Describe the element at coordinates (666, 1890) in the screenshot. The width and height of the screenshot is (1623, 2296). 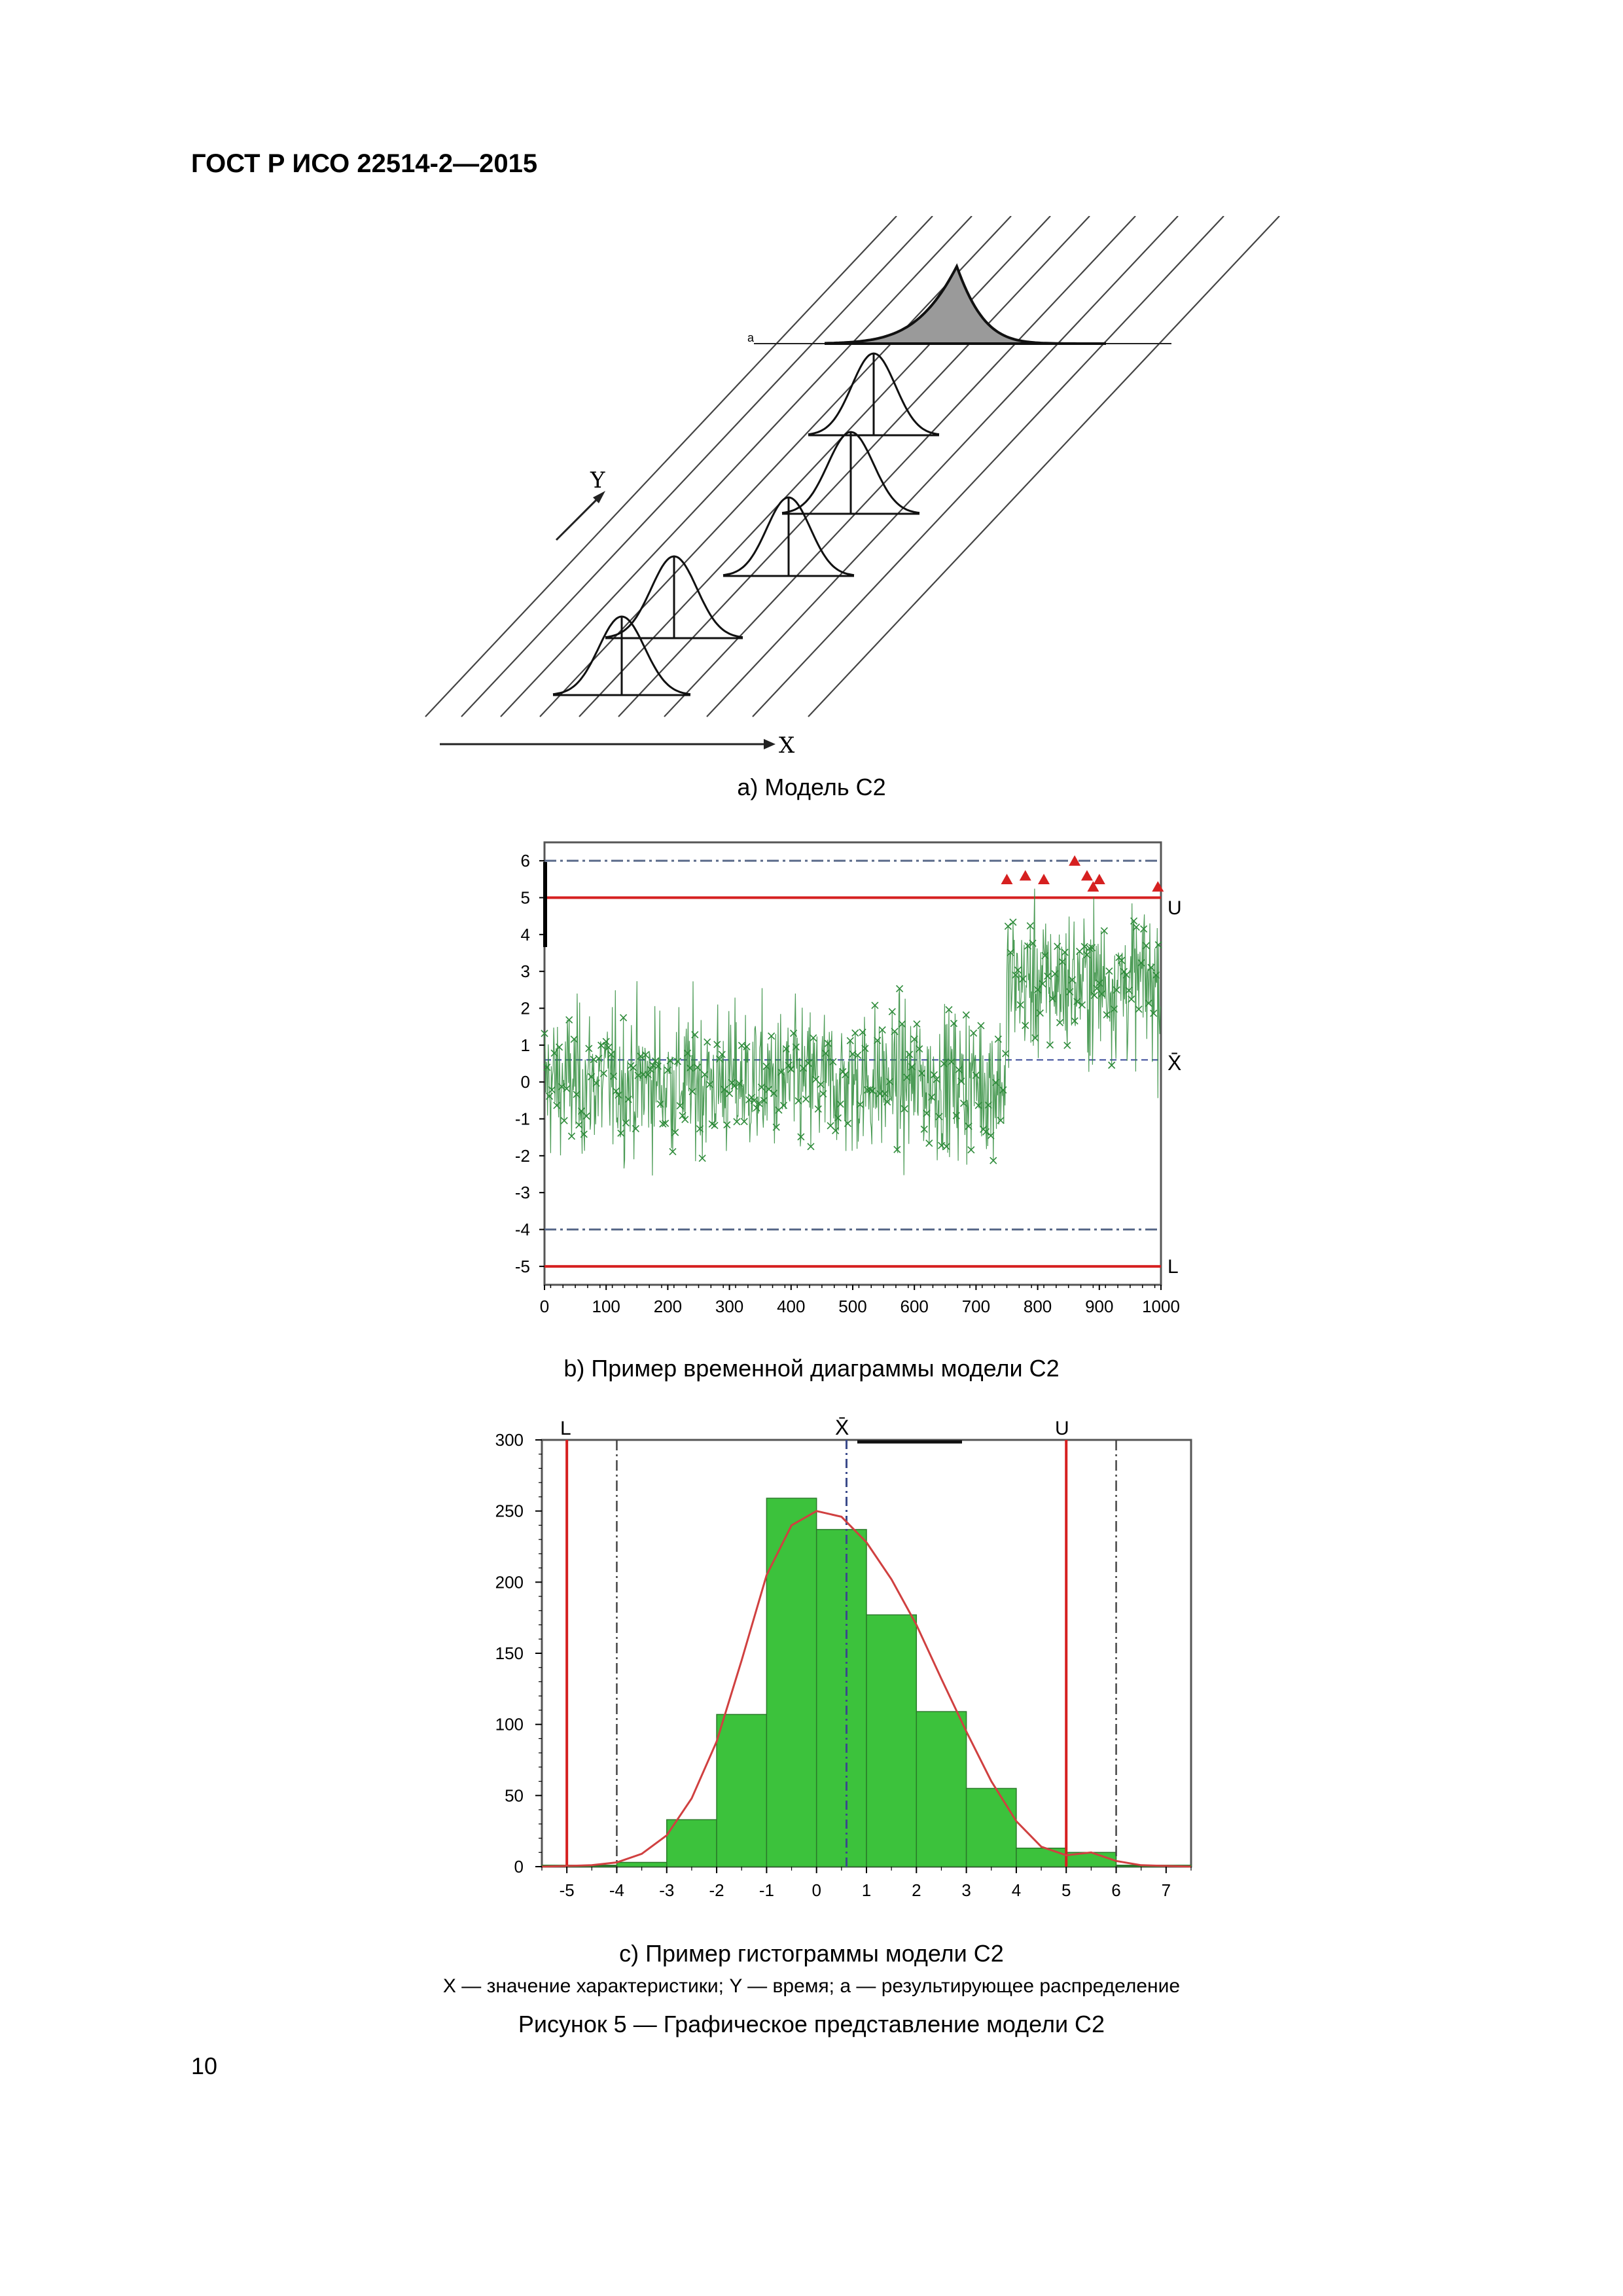
I see `x-tick-label: -3` at that location.